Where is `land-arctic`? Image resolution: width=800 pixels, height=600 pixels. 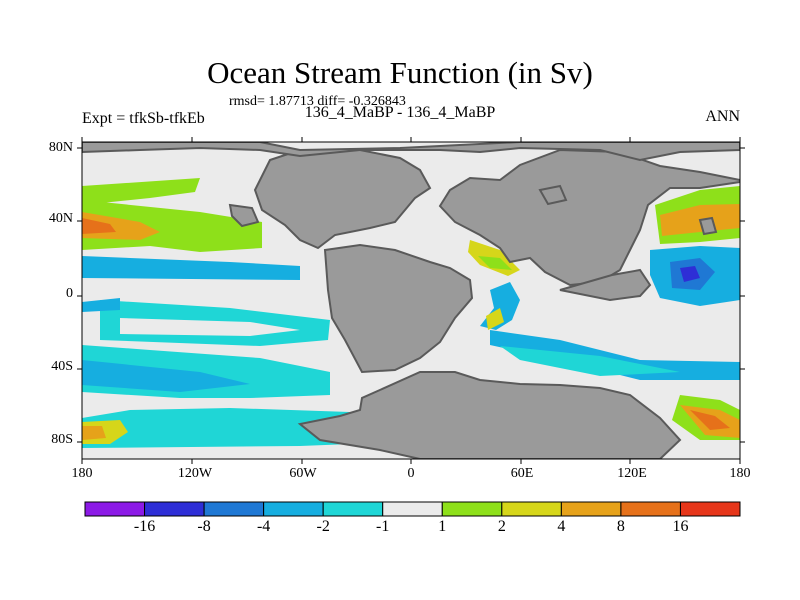 land-arctic is located at coordinates (411, 152).